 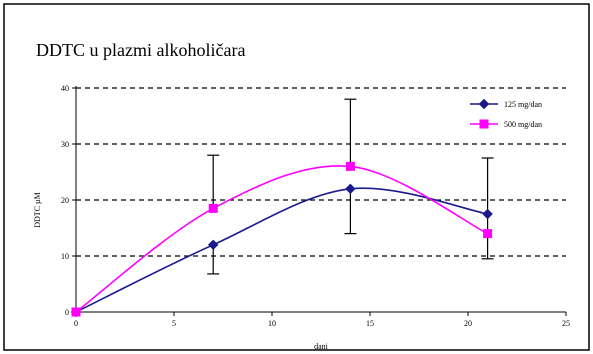 What do you see at coordinates (67, 312) in the screenshot?
I see `y-tick-label-0: 0` at bounding box center [67, 312].